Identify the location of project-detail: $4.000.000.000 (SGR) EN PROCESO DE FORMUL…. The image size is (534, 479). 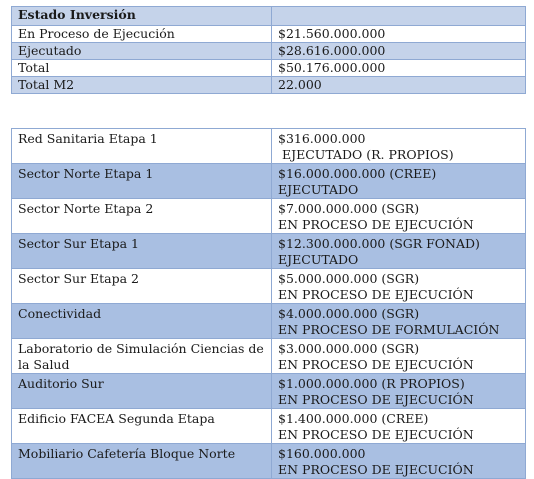
(398, 321).